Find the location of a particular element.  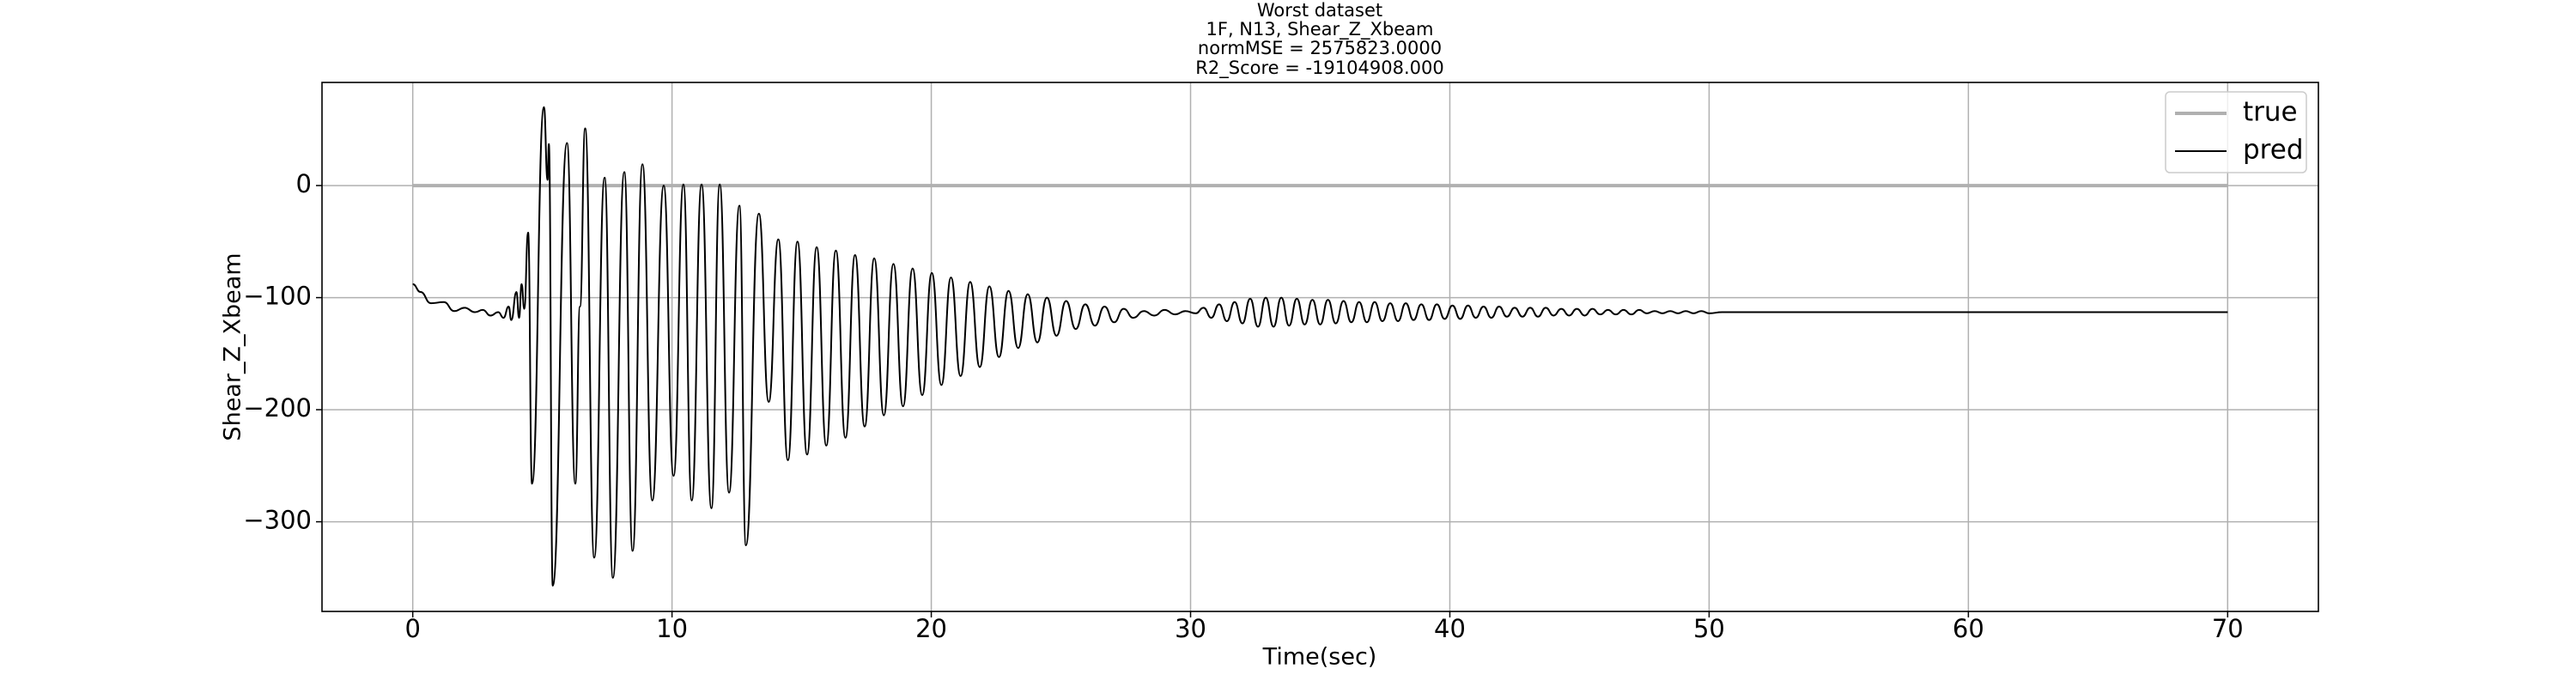

x-tick-label: 0 is located at coordinates (412, 628).